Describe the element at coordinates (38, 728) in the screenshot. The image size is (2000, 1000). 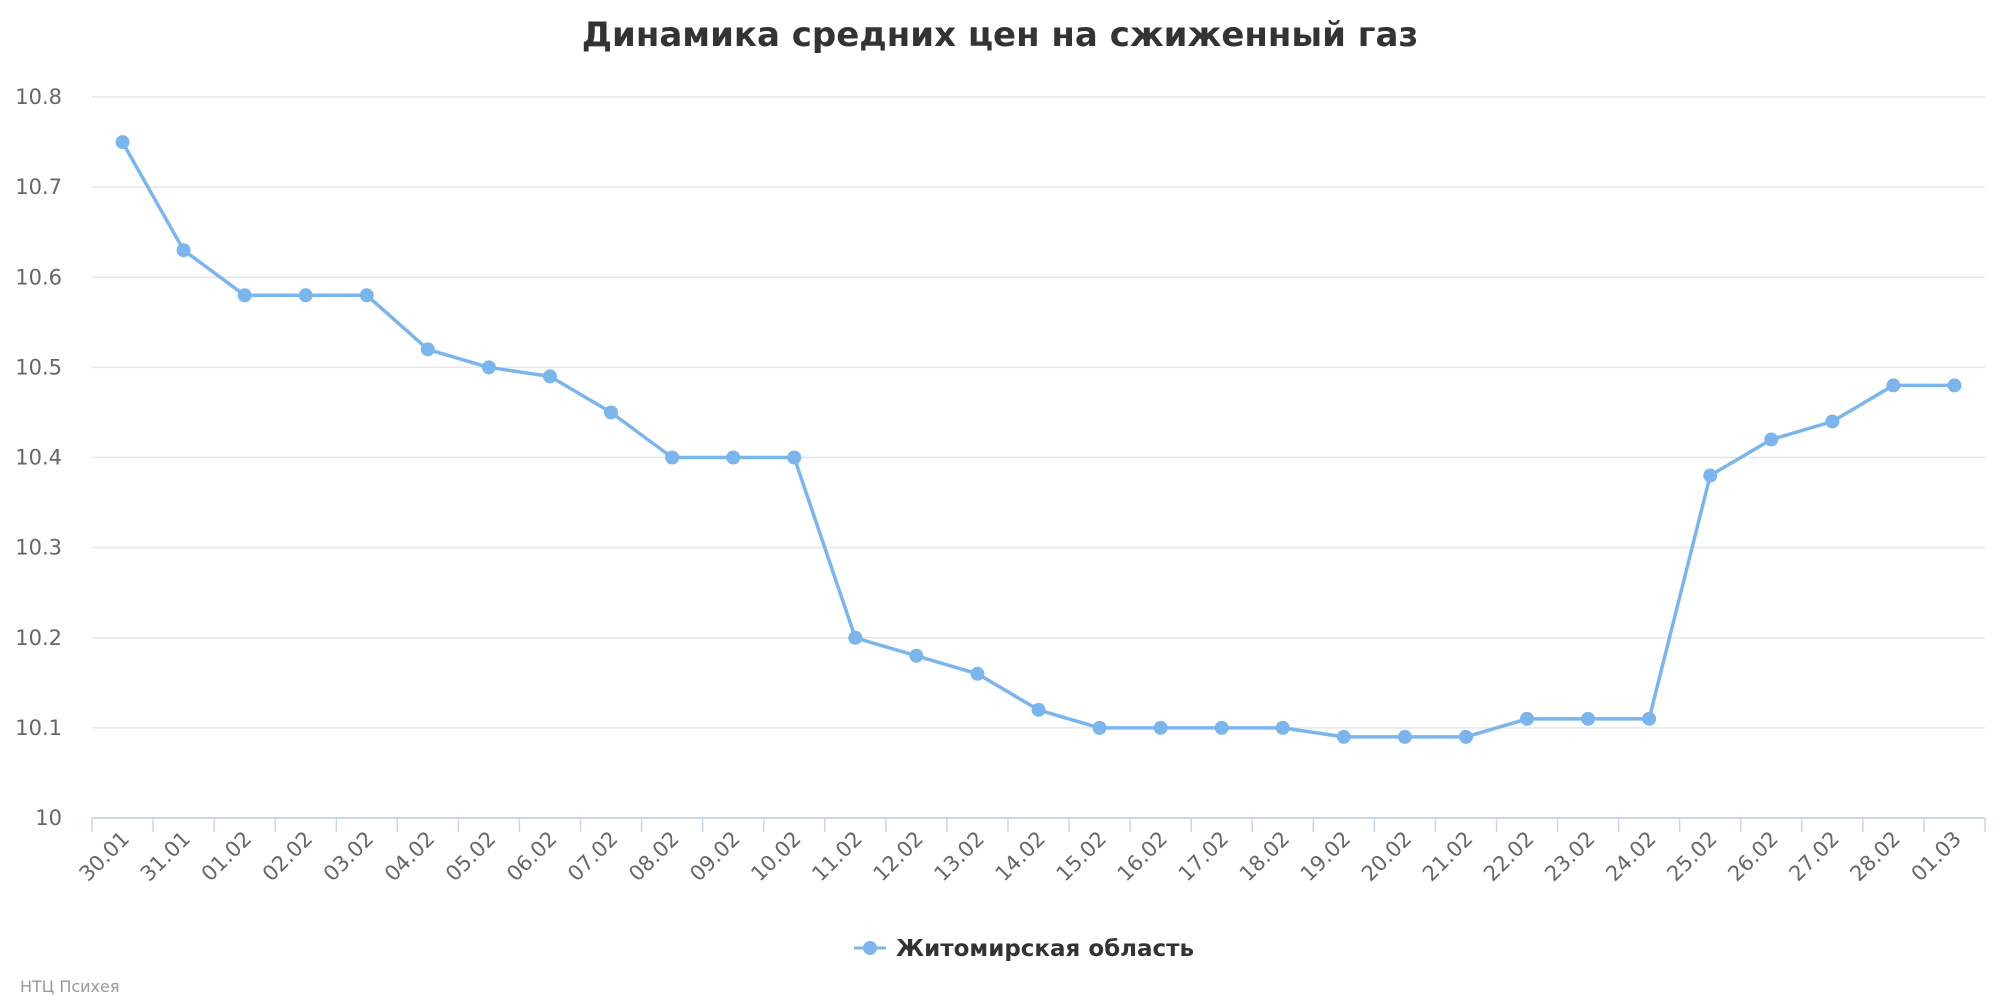
I see `y-tick-label: 10.1` at that location.